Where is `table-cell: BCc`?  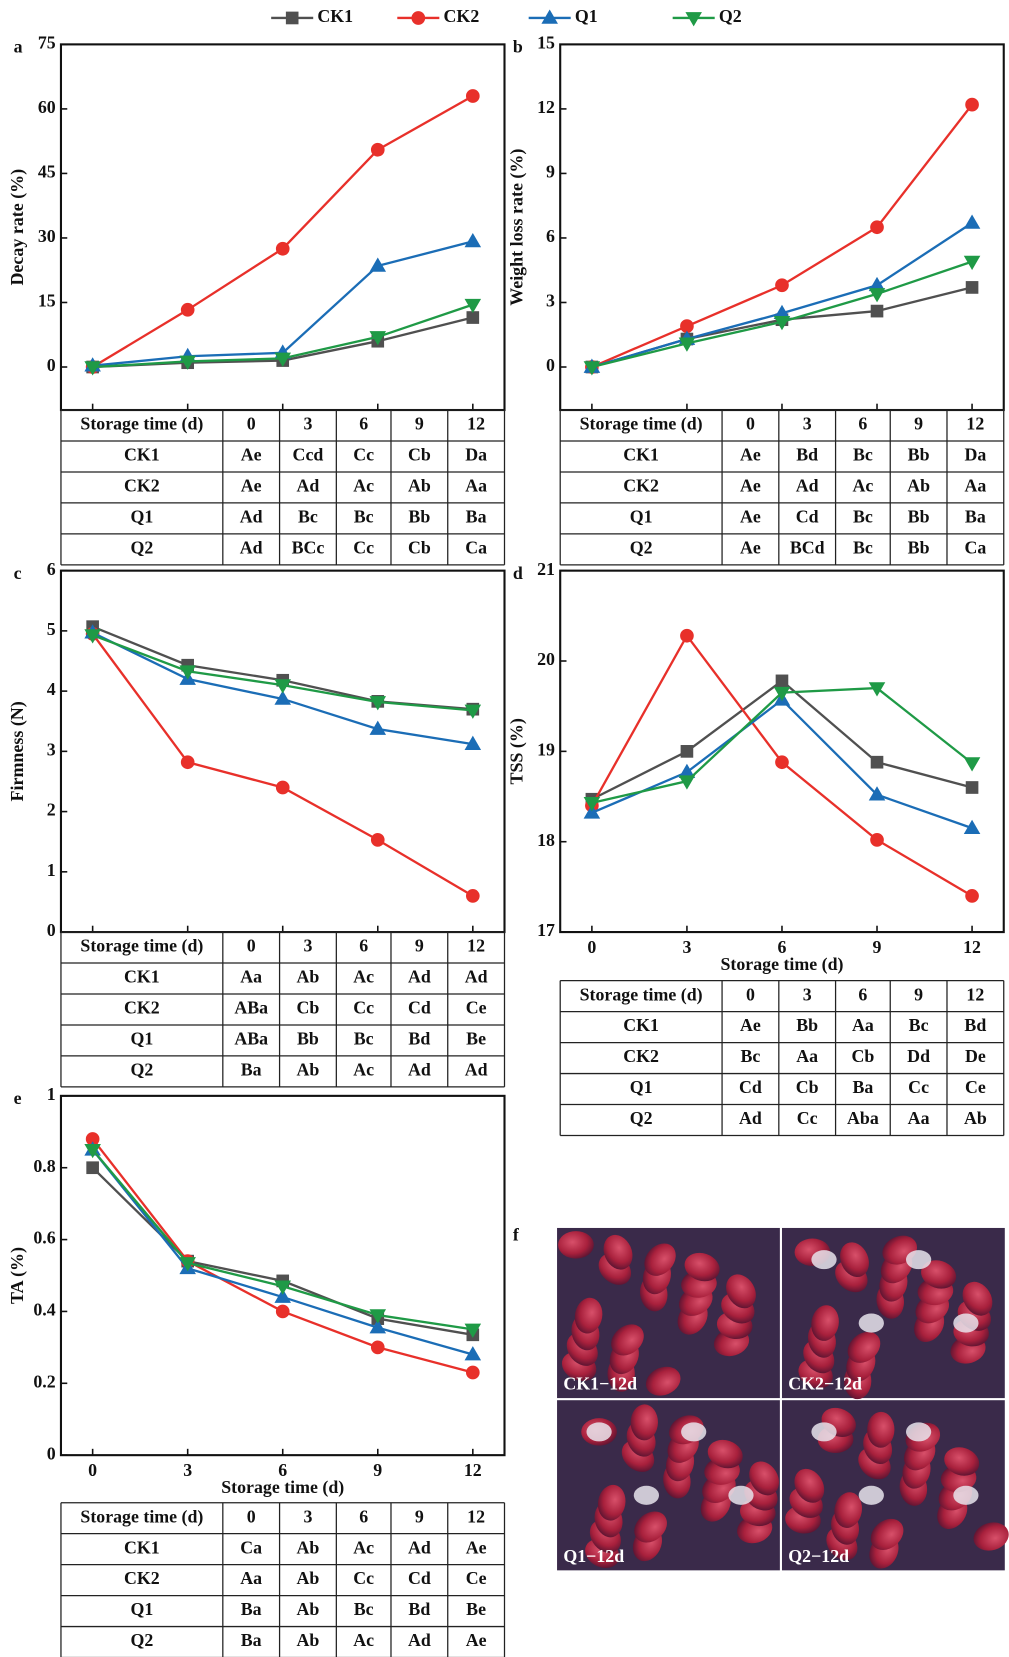
table-cell: BCc is located at coordinates (308, 547).